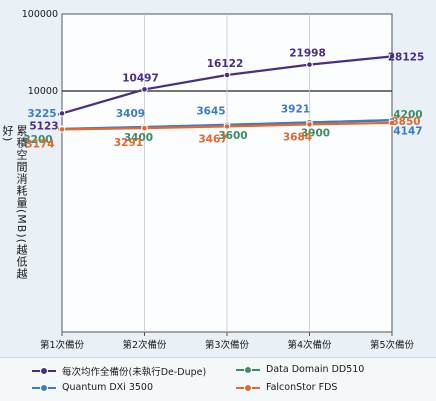  Describe the element at coordinates (227, 345) in the screenshot. I see `x-tick-label: 第3次備份` at that location.